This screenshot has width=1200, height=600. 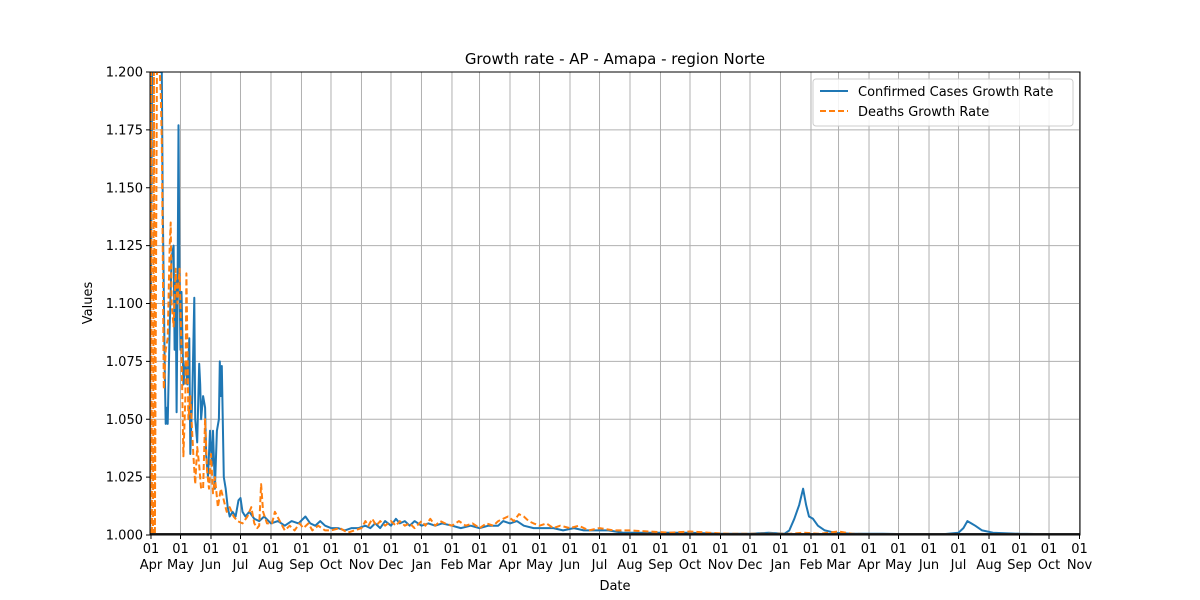 I want to click on y-axis-label: Values, so click(x=88, y=303).